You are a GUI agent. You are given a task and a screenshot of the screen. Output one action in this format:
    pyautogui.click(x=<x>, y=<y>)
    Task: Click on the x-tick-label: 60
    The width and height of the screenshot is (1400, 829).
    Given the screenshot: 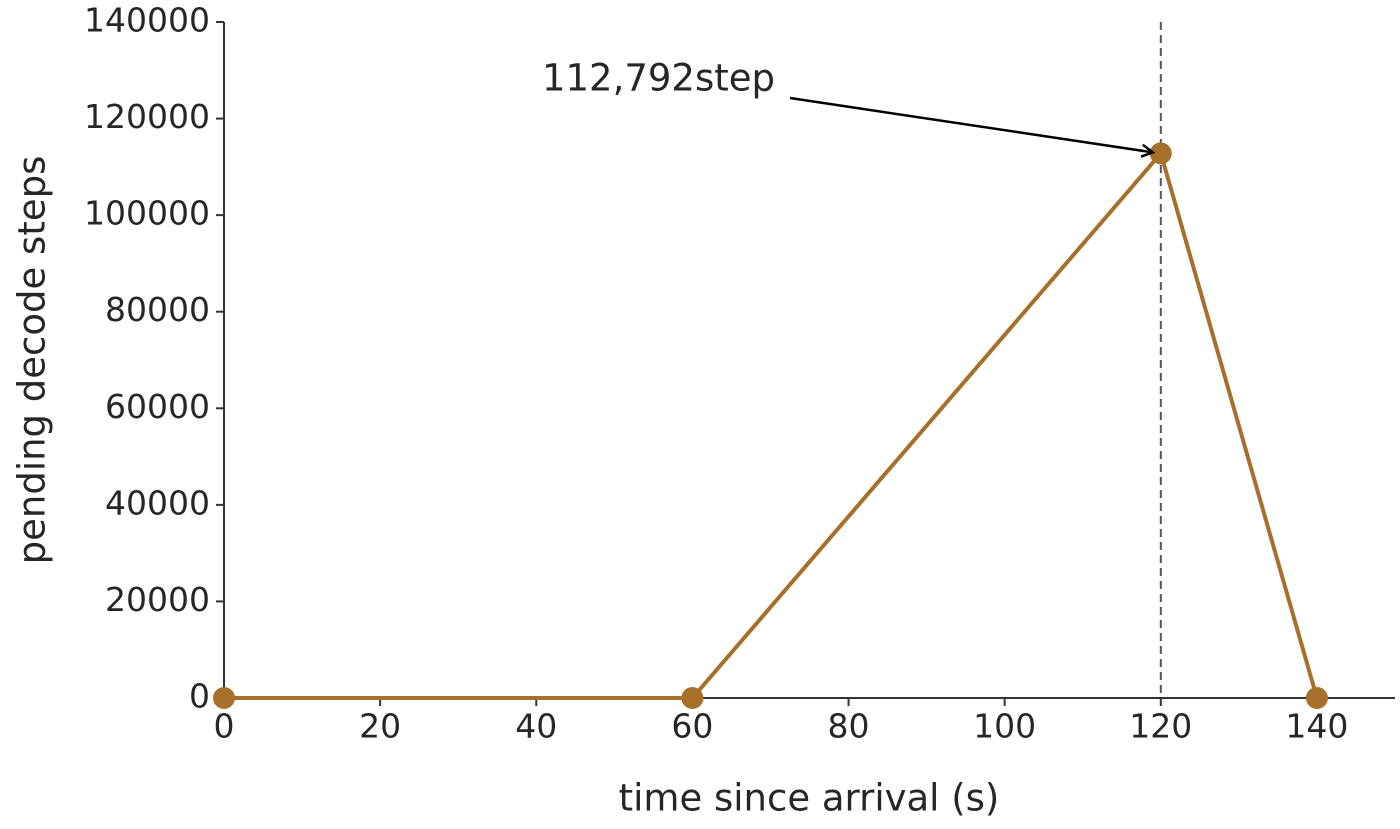 What is the action you would take?
    pyautogui.click(x=692, y=726)
    